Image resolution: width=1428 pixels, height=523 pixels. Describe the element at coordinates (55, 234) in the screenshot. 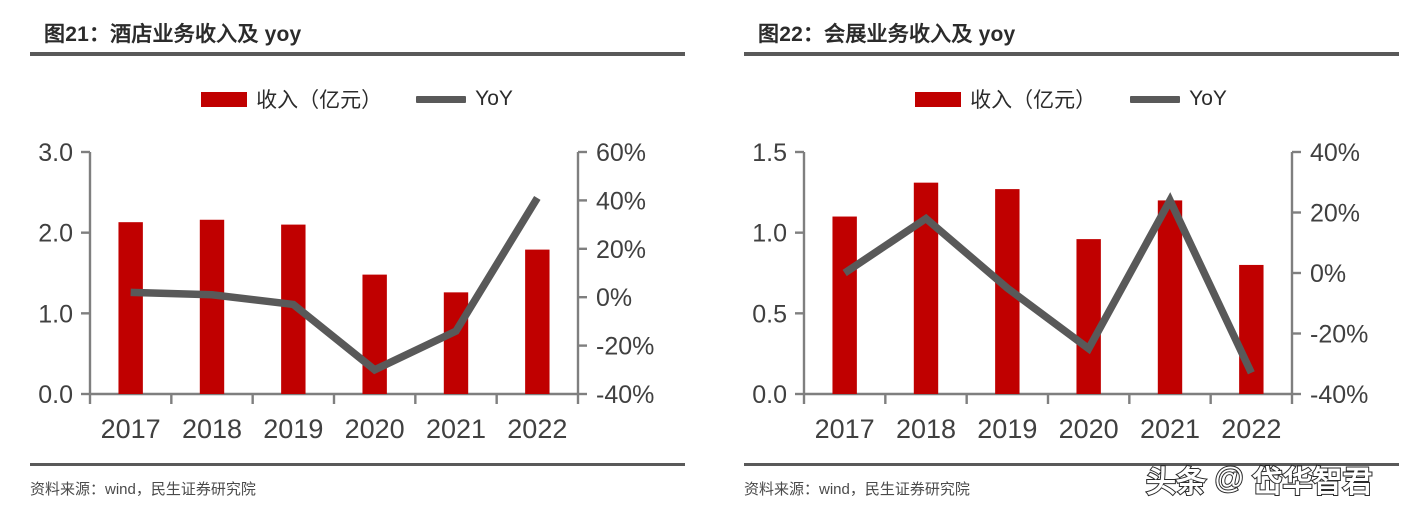

I see `y-axis-left-tick-label: 2.0` at that location.